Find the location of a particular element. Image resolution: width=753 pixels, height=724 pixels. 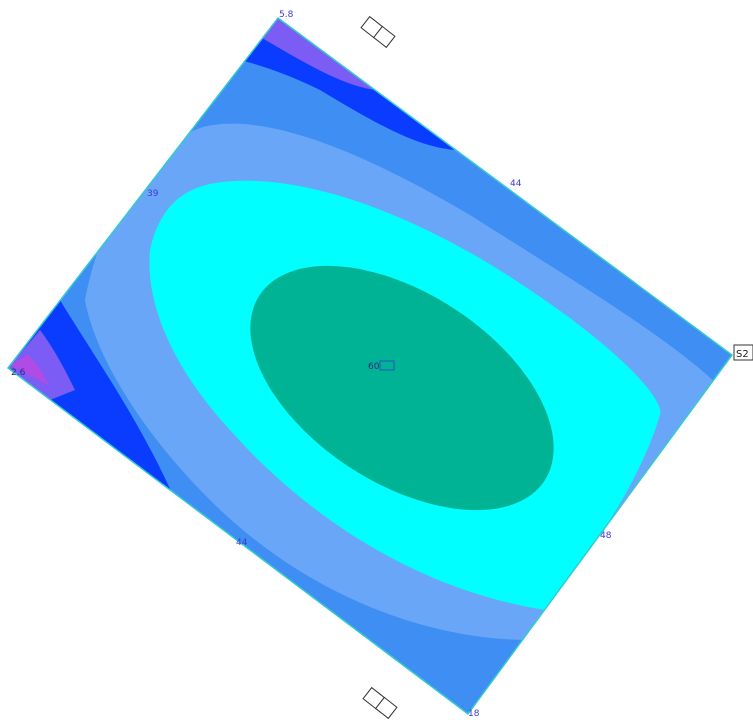

label-top-corner: 5.8 is located at coordinates (286, 15).